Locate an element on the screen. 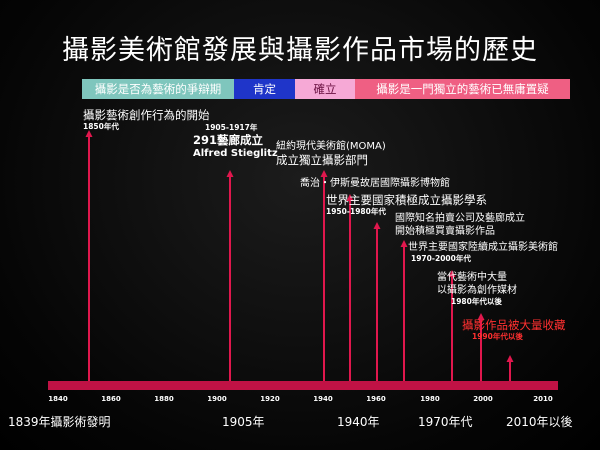 The width and height of the screenshot is (600, 450). axis-tick-label: 1840 is located at coordinates (58, 399).